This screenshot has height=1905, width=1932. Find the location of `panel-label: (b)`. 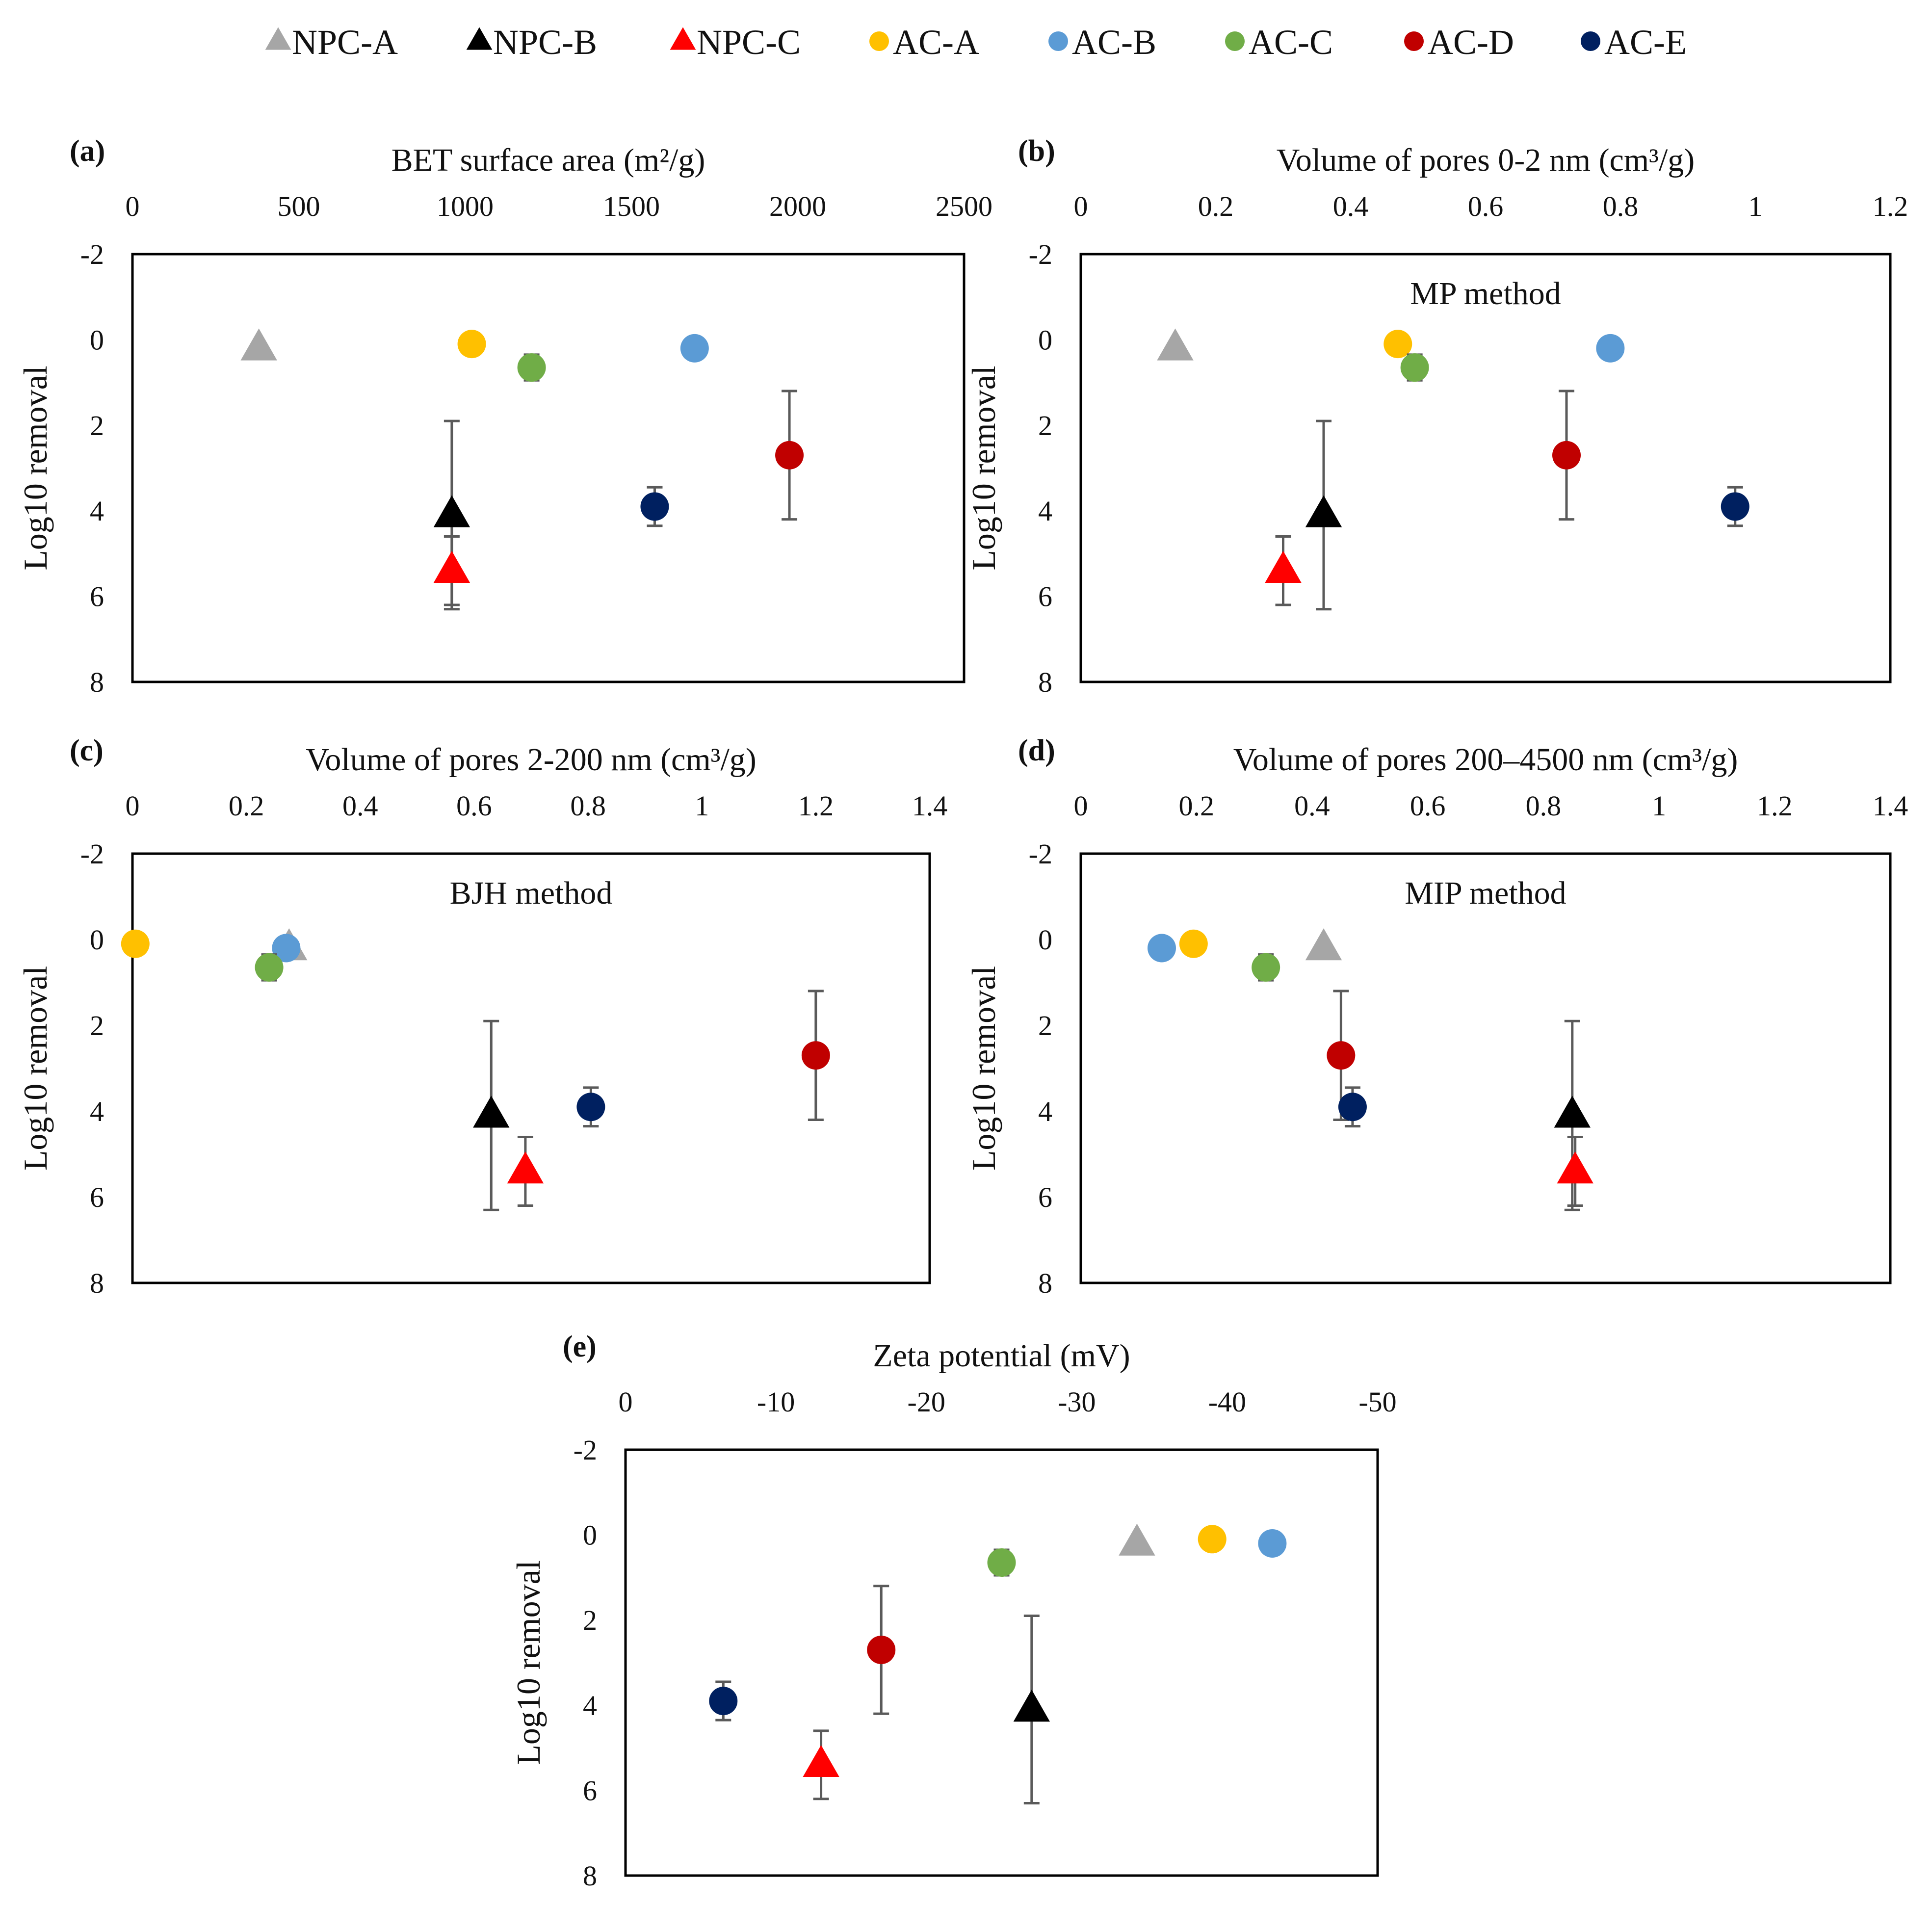

panel-label: (b) is located at coordinates (1036, 151).